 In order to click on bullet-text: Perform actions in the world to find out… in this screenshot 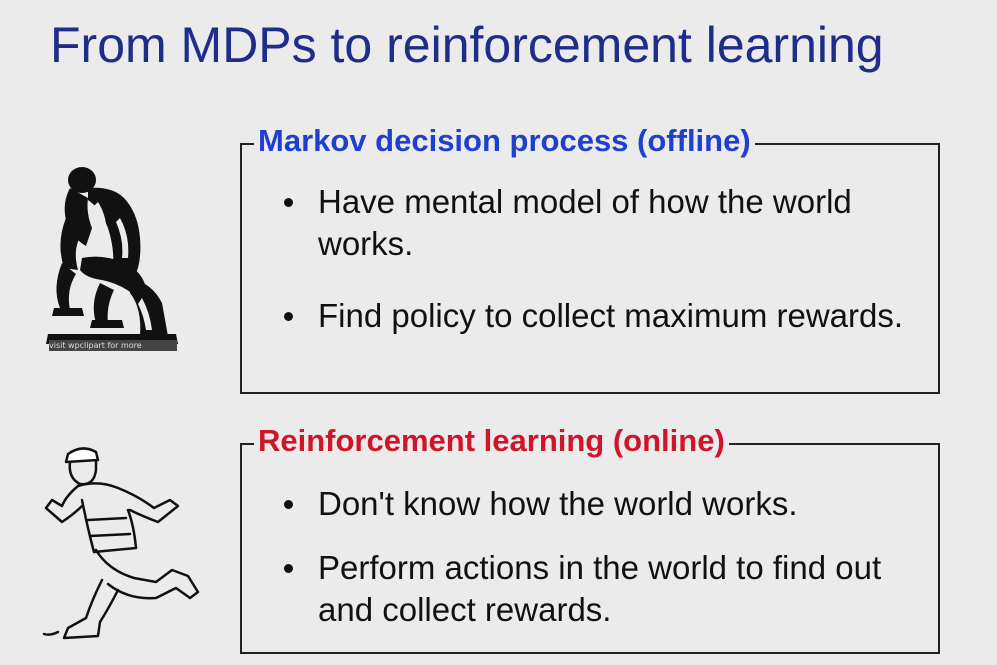, I will do `click(600, 588)`.